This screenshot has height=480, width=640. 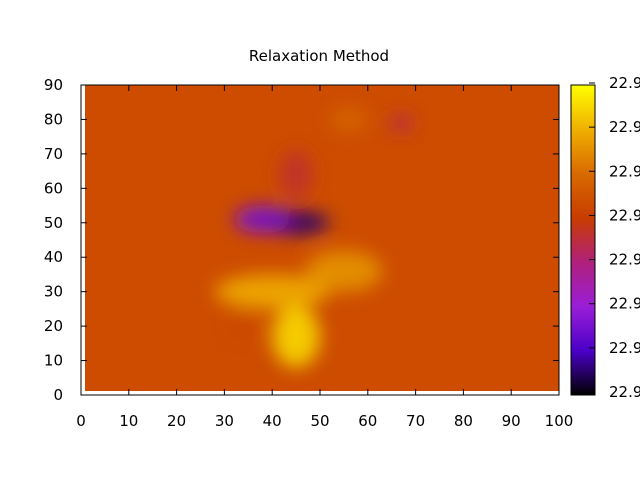 What do you see at coordinates (53, 292) in the screenshot?
I see `y-tick-label: 30` at bounding box center [53, 292].